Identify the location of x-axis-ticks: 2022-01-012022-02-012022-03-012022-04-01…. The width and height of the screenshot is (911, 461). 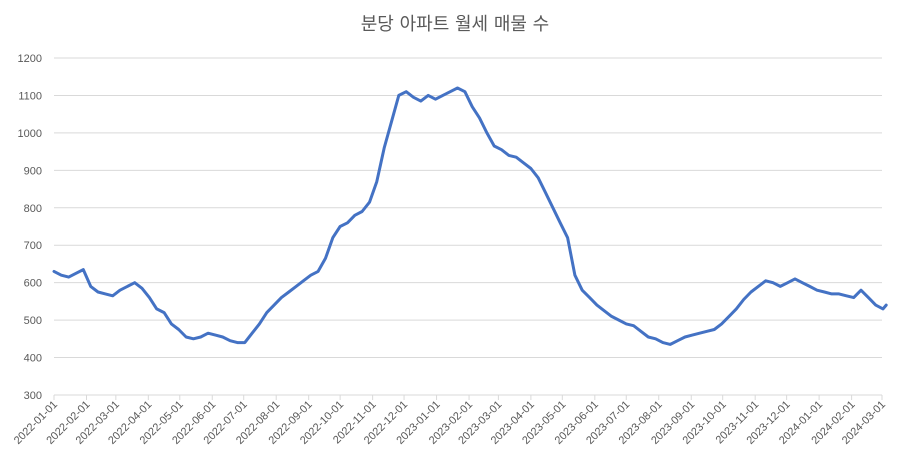
(450, 421).